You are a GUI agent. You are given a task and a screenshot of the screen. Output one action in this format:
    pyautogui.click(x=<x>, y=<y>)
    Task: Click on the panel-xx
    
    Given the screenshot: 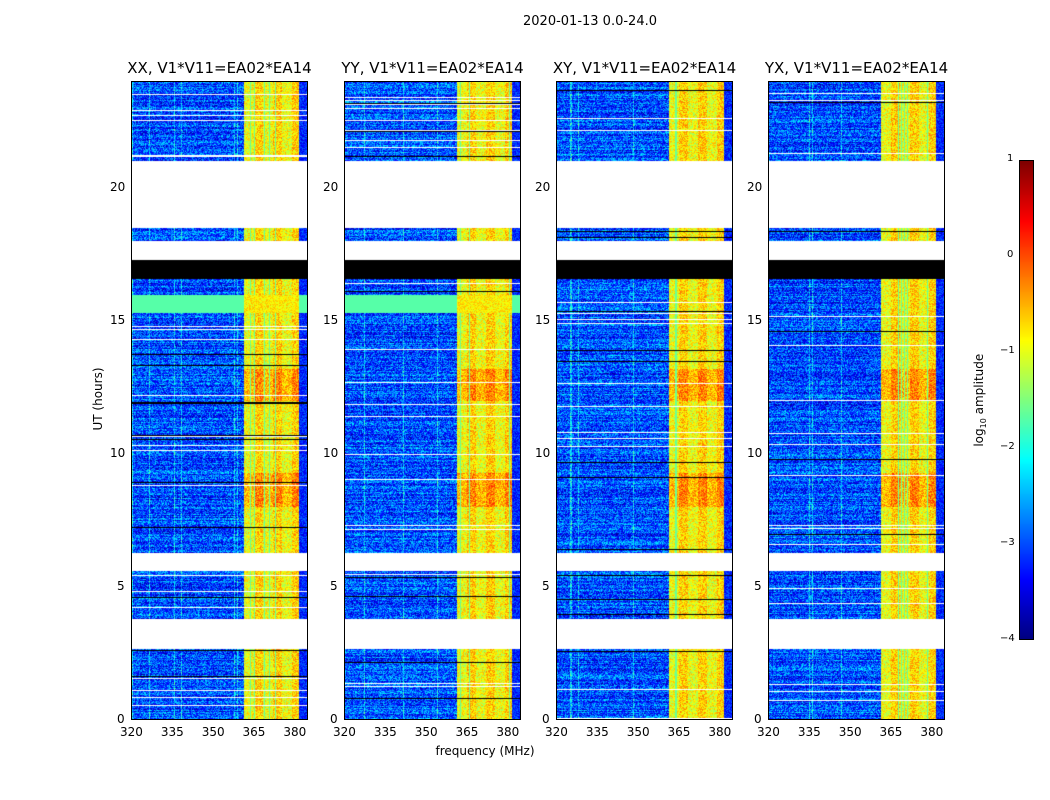 What is the action you would take?
    pyautogui.click(x=219, y=400)
    